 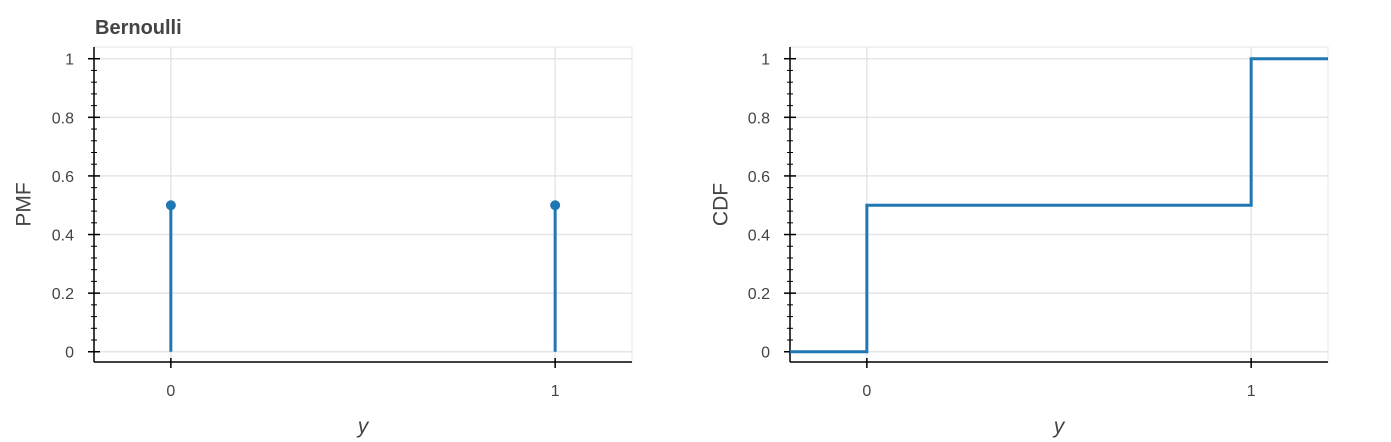 What do you see at coordinates (24, 204) in the screenshot?
I see `y-axis-label: PMF` at bounding box center [24, 204].